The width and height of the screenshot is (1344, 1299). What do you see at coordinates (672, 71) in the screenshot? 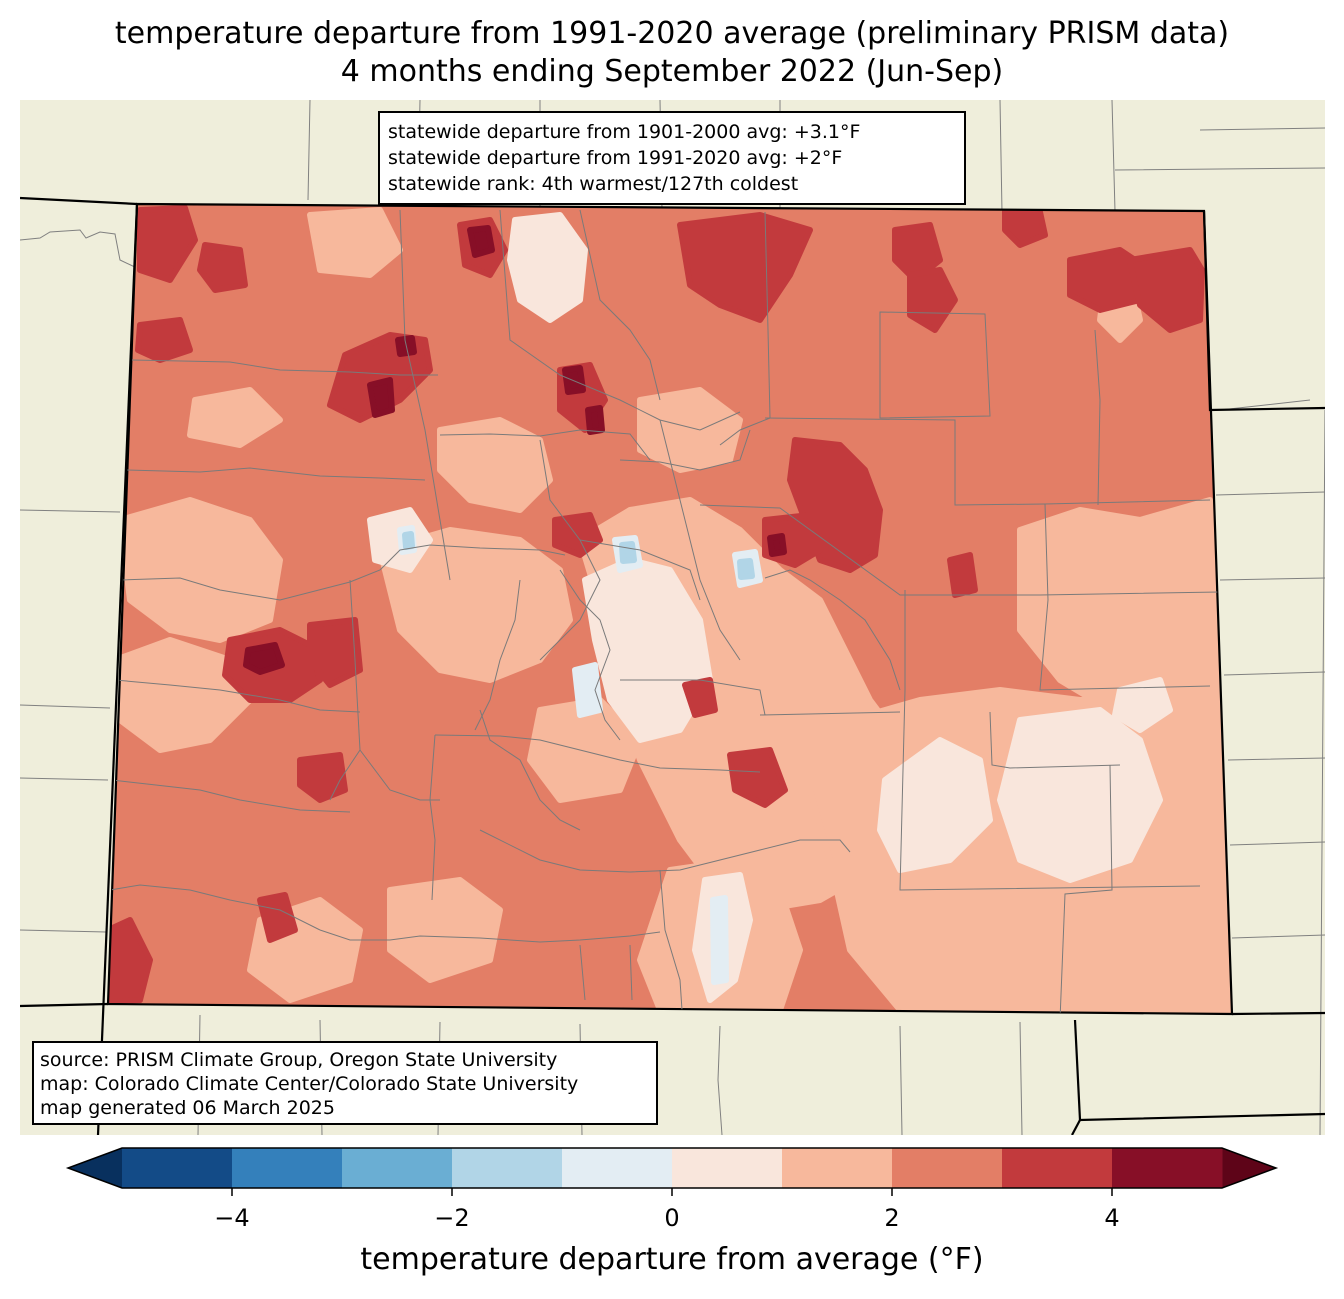
I see `chart-title-line2: 4 months ending September 2022 (Jun-Sep)` at bounding box center [672, 71].